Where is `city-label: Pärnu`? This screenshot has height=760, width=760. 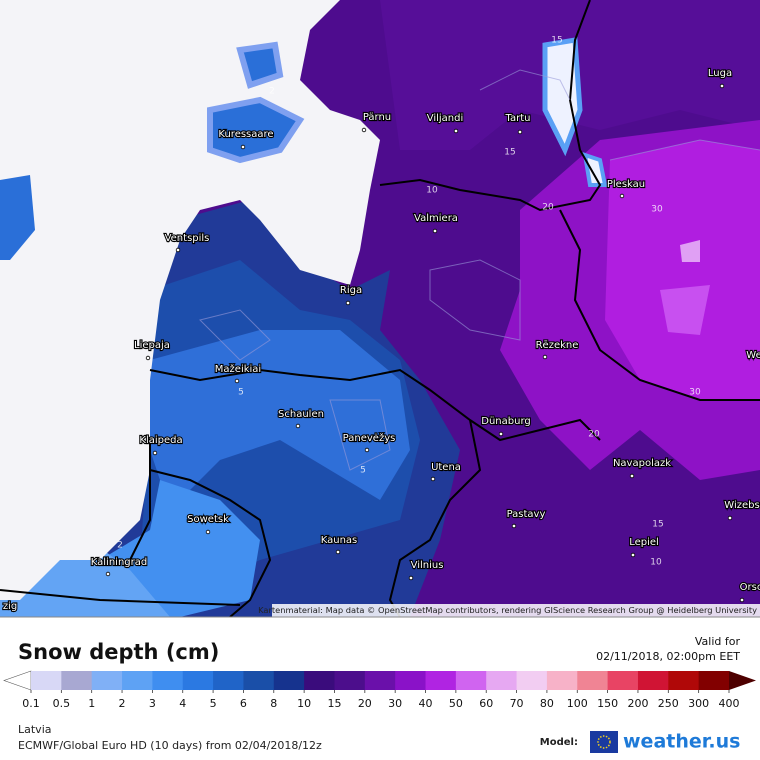 city-label: Pärnu is located at coordinates (377, 117).